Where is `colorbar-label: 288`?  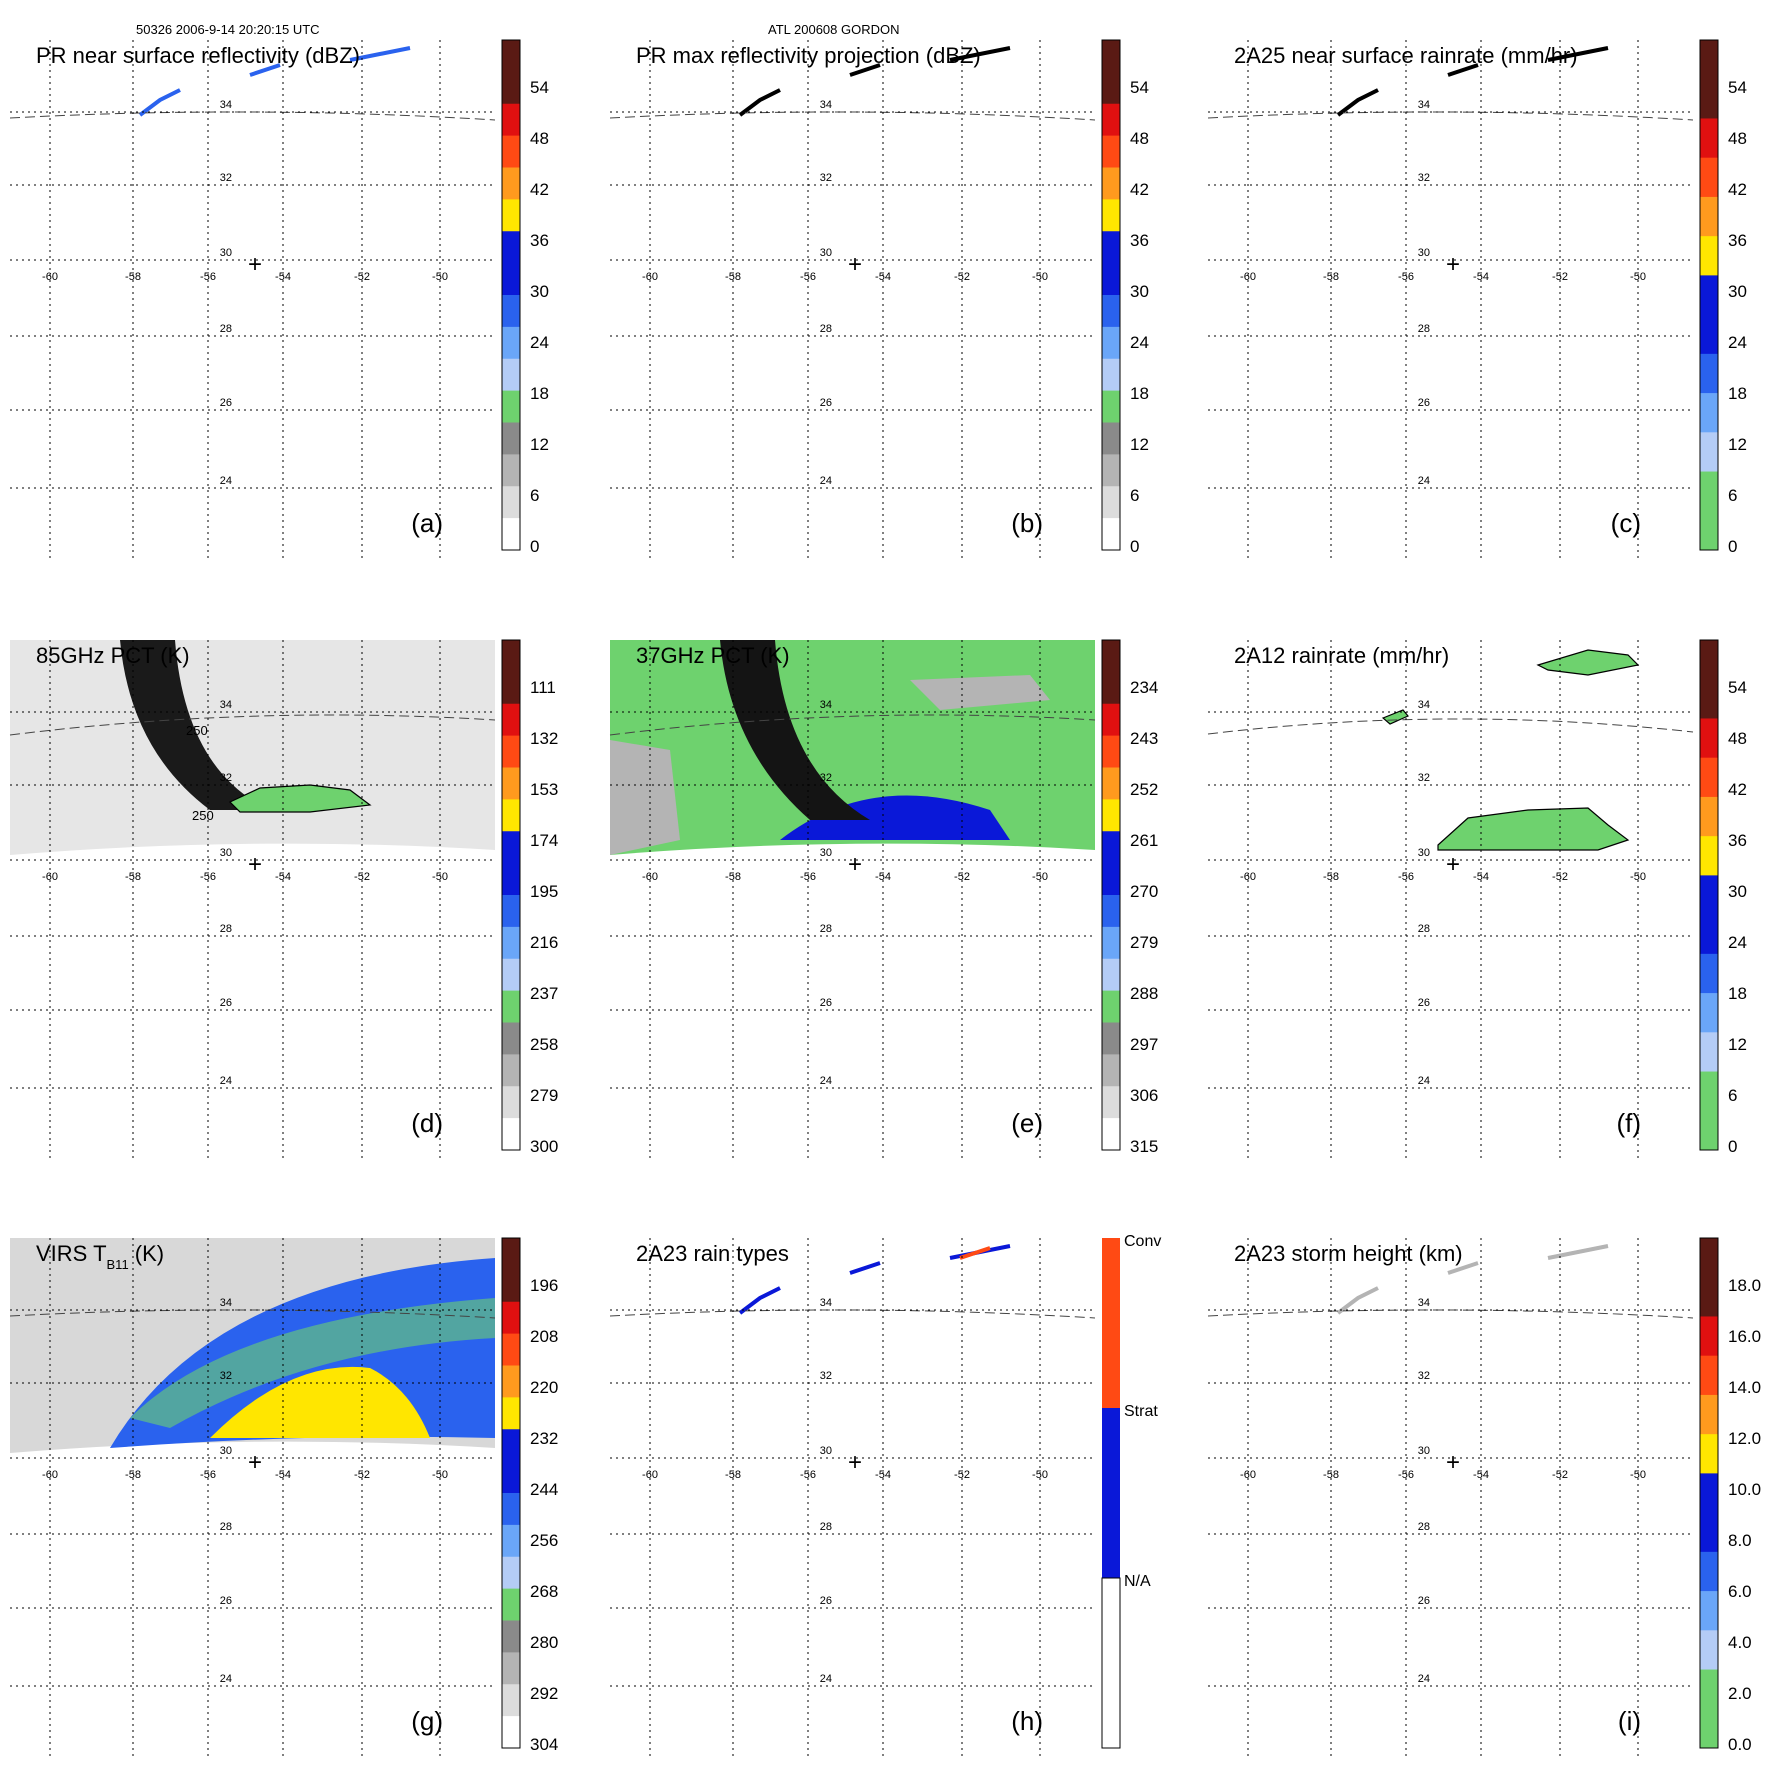 colorbar-label: 288 is located at coordinates (1144, 993).